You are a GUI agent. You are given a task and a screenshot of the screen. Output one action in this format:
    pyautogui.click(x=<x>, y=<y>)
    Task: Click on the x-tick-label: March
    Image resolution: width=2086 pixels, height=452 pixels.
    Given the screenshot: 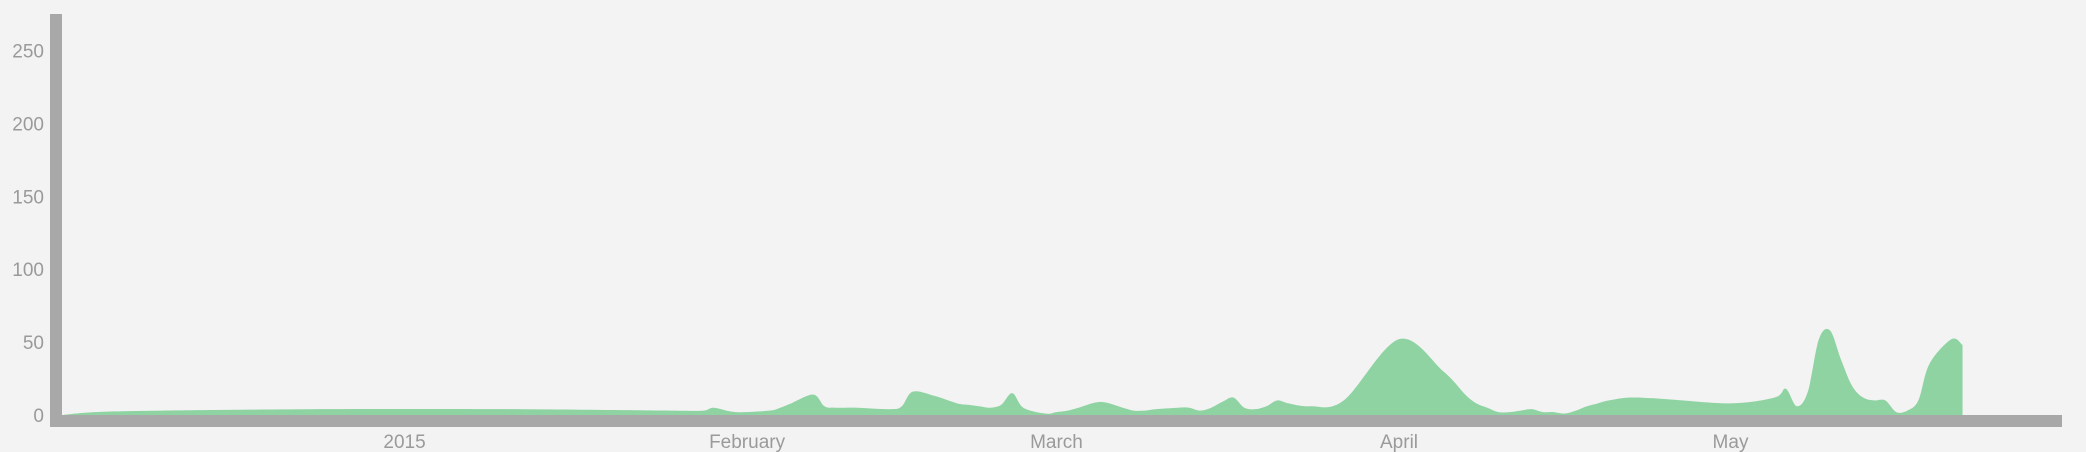 What is the action you would take?
    pyautogui.click(x=1056, y=442)
    